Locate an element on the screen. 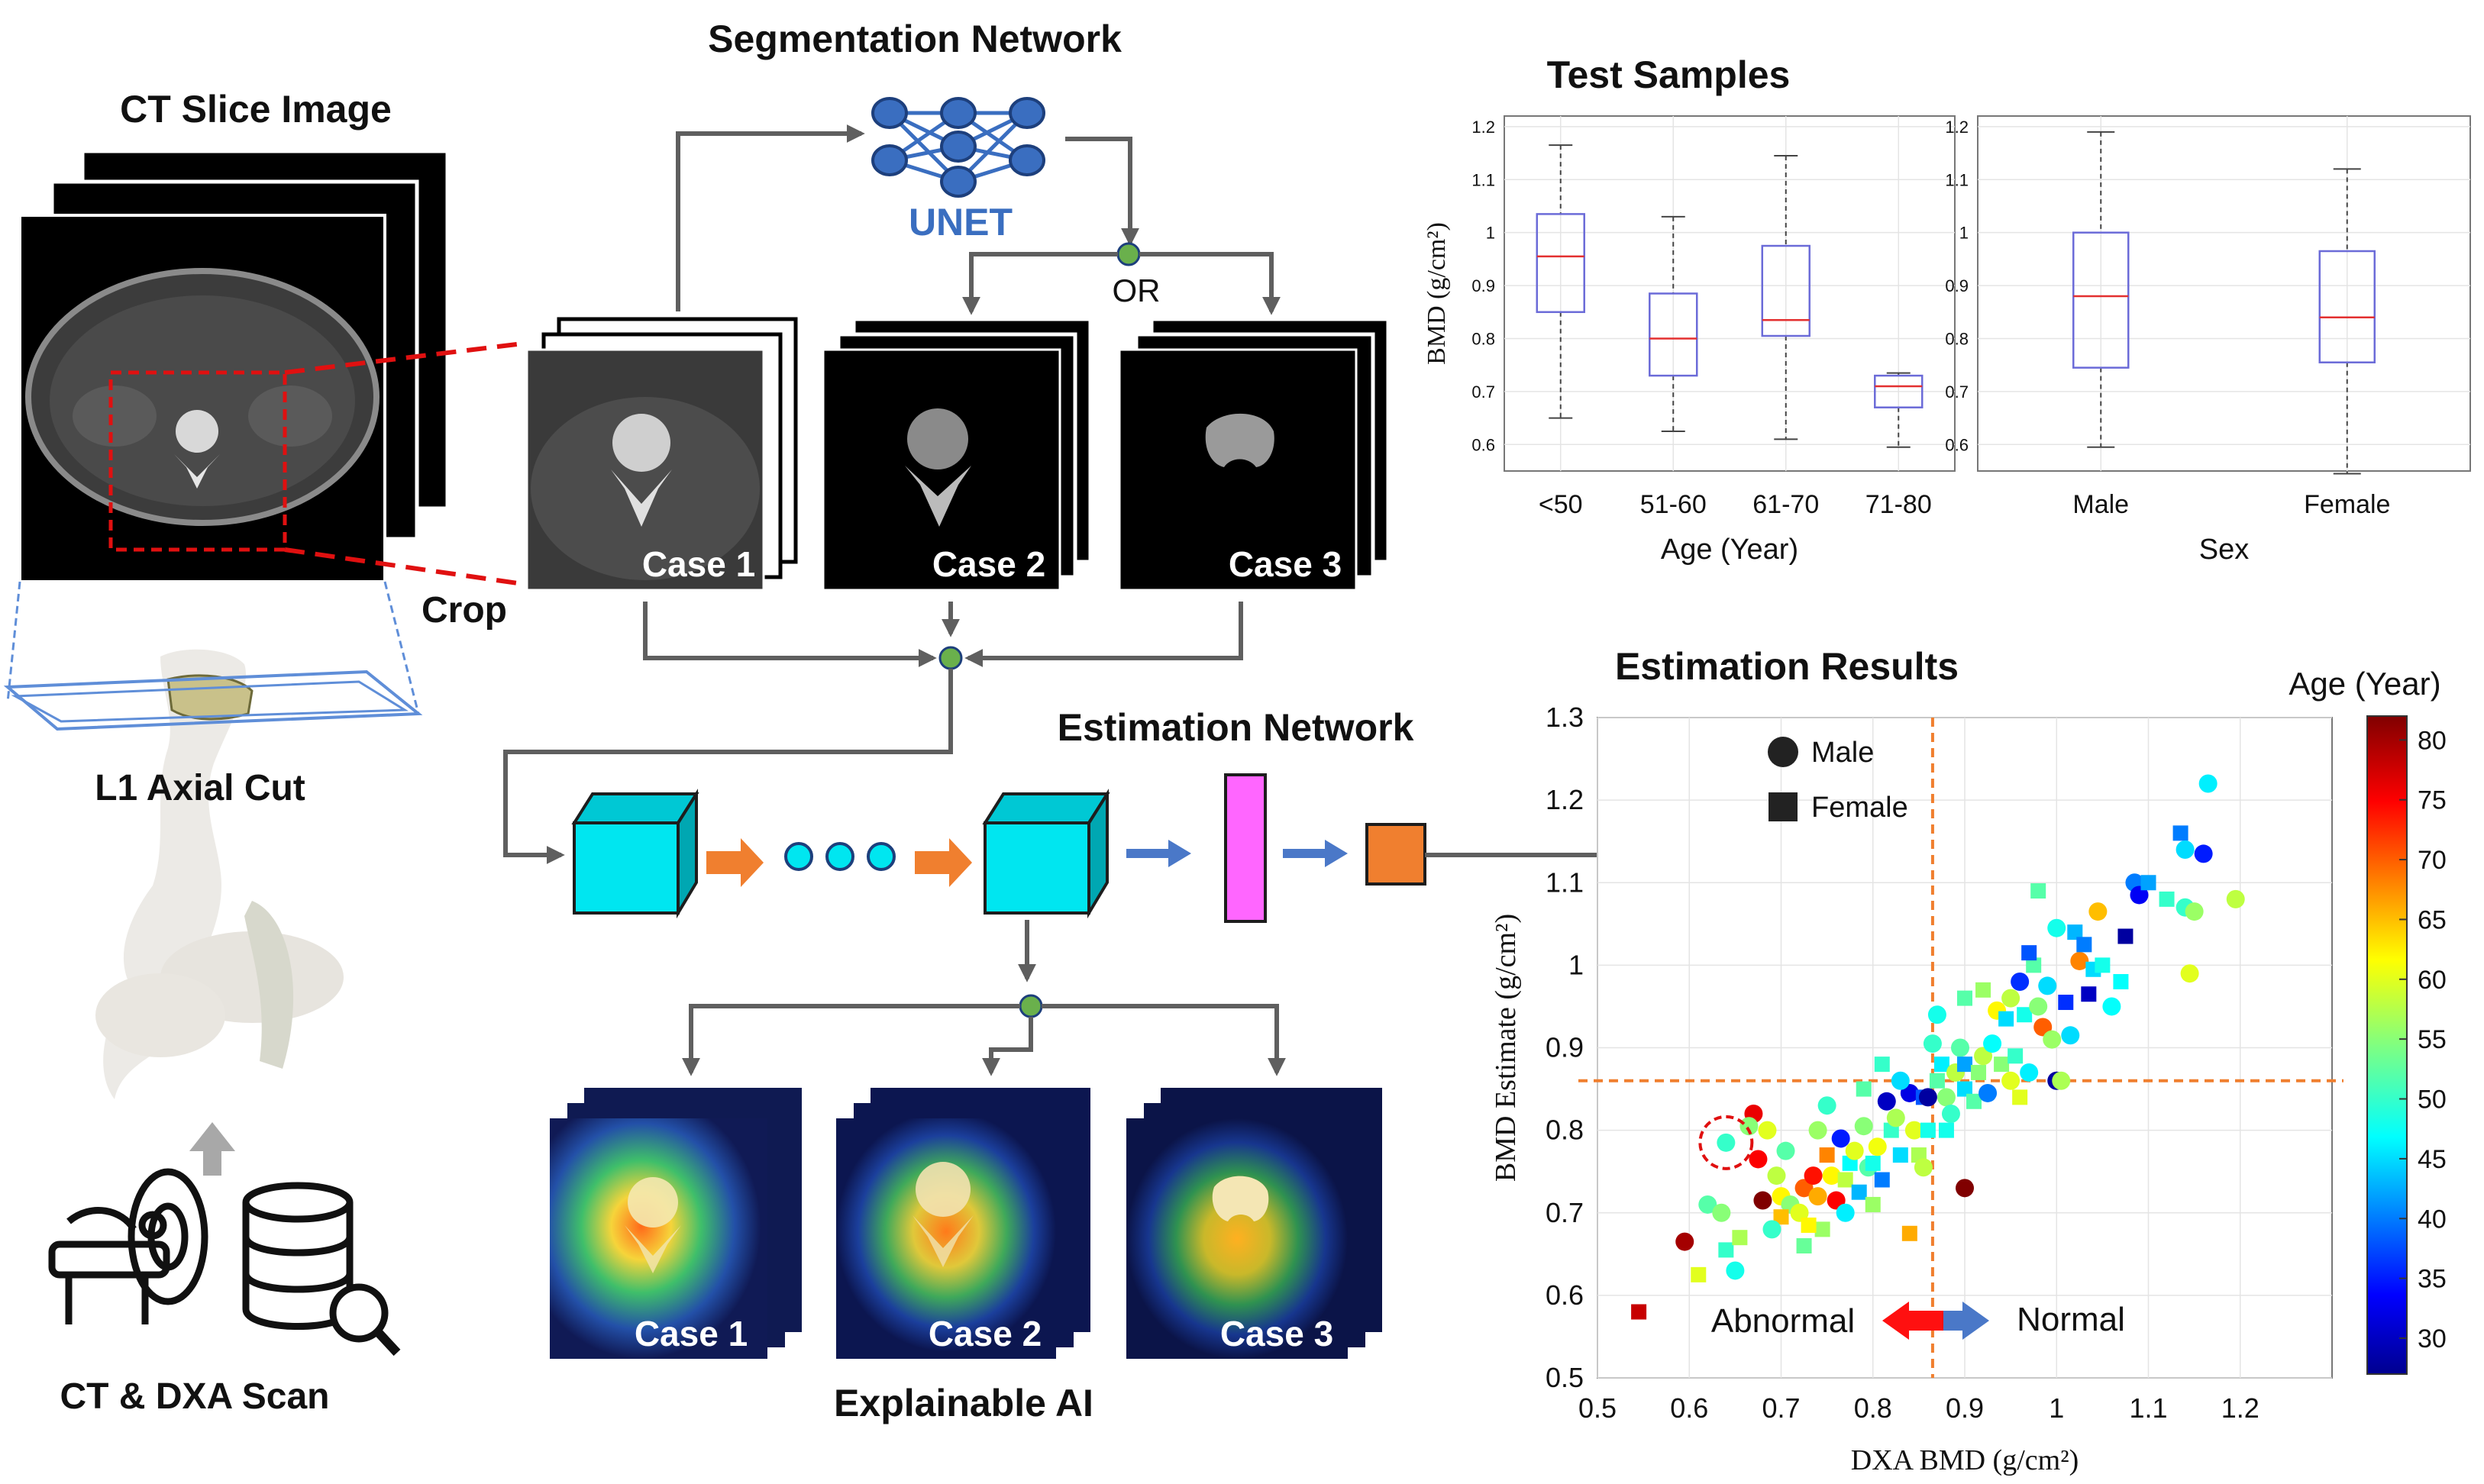  segmentation-title: Segmentation Network is located at coordinates (915, 39).